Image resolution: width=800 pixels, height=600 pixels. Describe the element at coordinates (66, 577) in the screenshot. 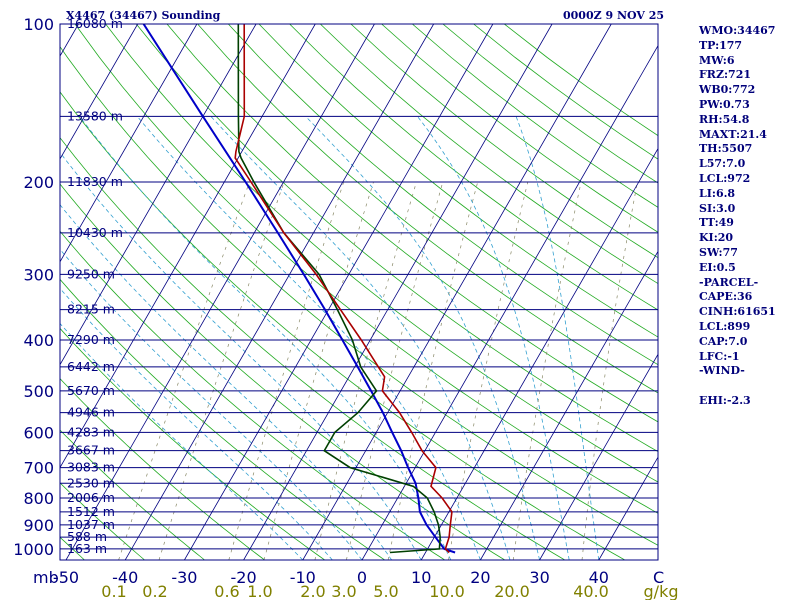

I see `temperature-tick-label: -50` at that location.